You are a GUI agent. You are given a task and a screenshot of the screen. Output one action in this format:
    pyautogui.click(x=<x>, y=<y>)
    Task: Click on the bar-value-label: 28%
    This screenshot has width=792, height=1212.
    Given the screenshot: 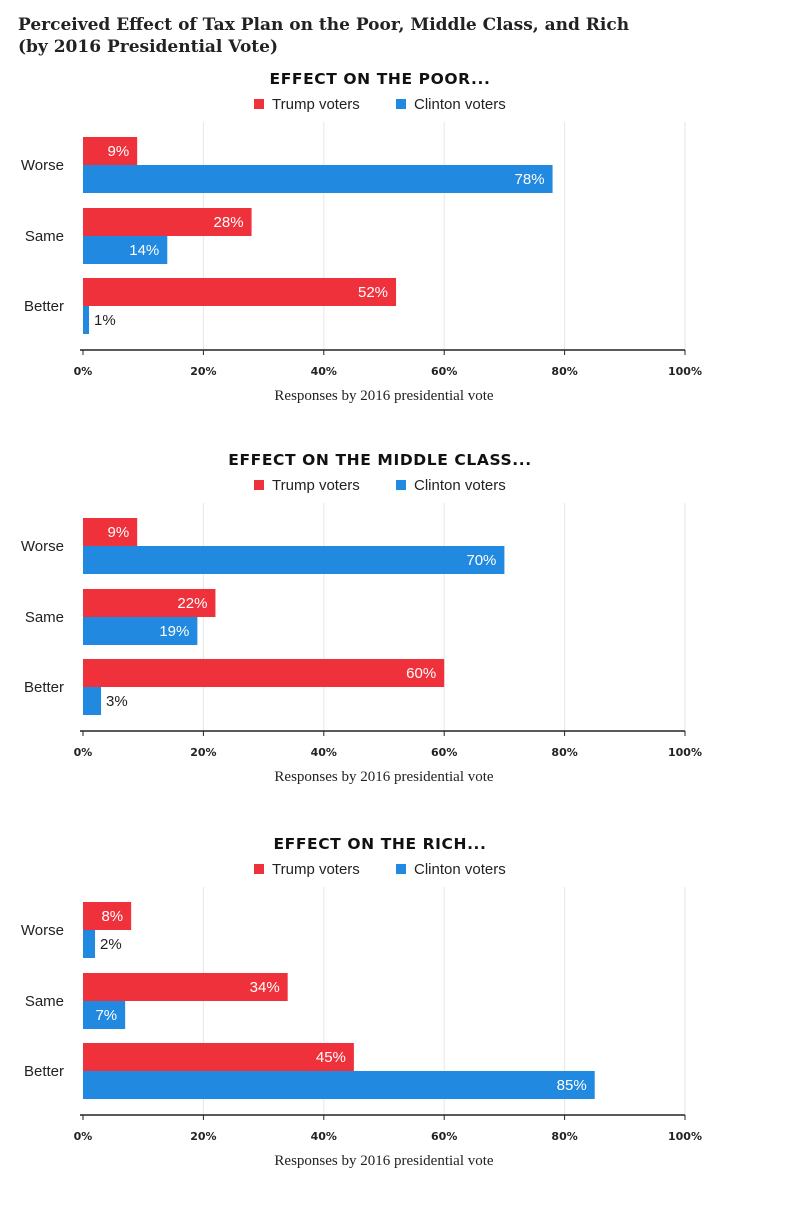 What is the action you would take?
    pyautogui.click(x=229, y=222)
    